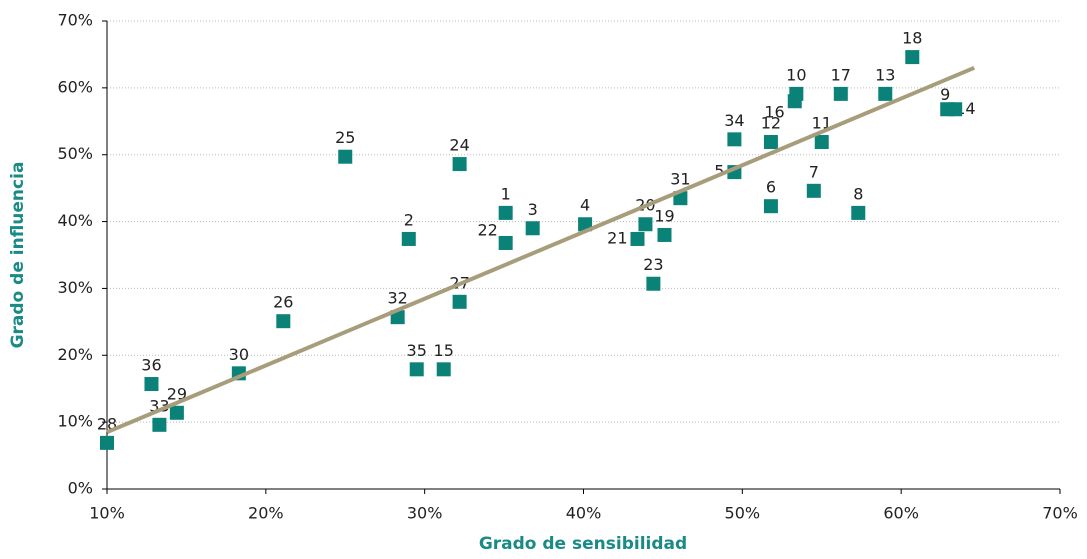 The height and width of the screenshot is (559, 1087). What do you see at coordinates (75, 153) in the screenshot?
I see `y-tick-label: 50%` at bounding box center [75, 153].